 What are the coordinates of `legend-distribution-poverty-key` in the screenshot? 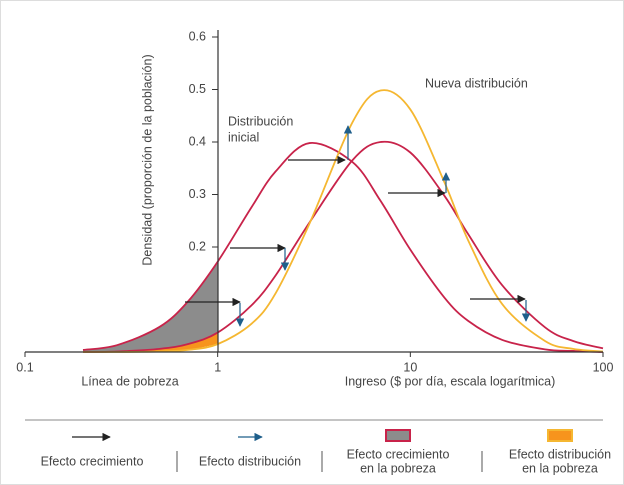 It's located at (560, 435).